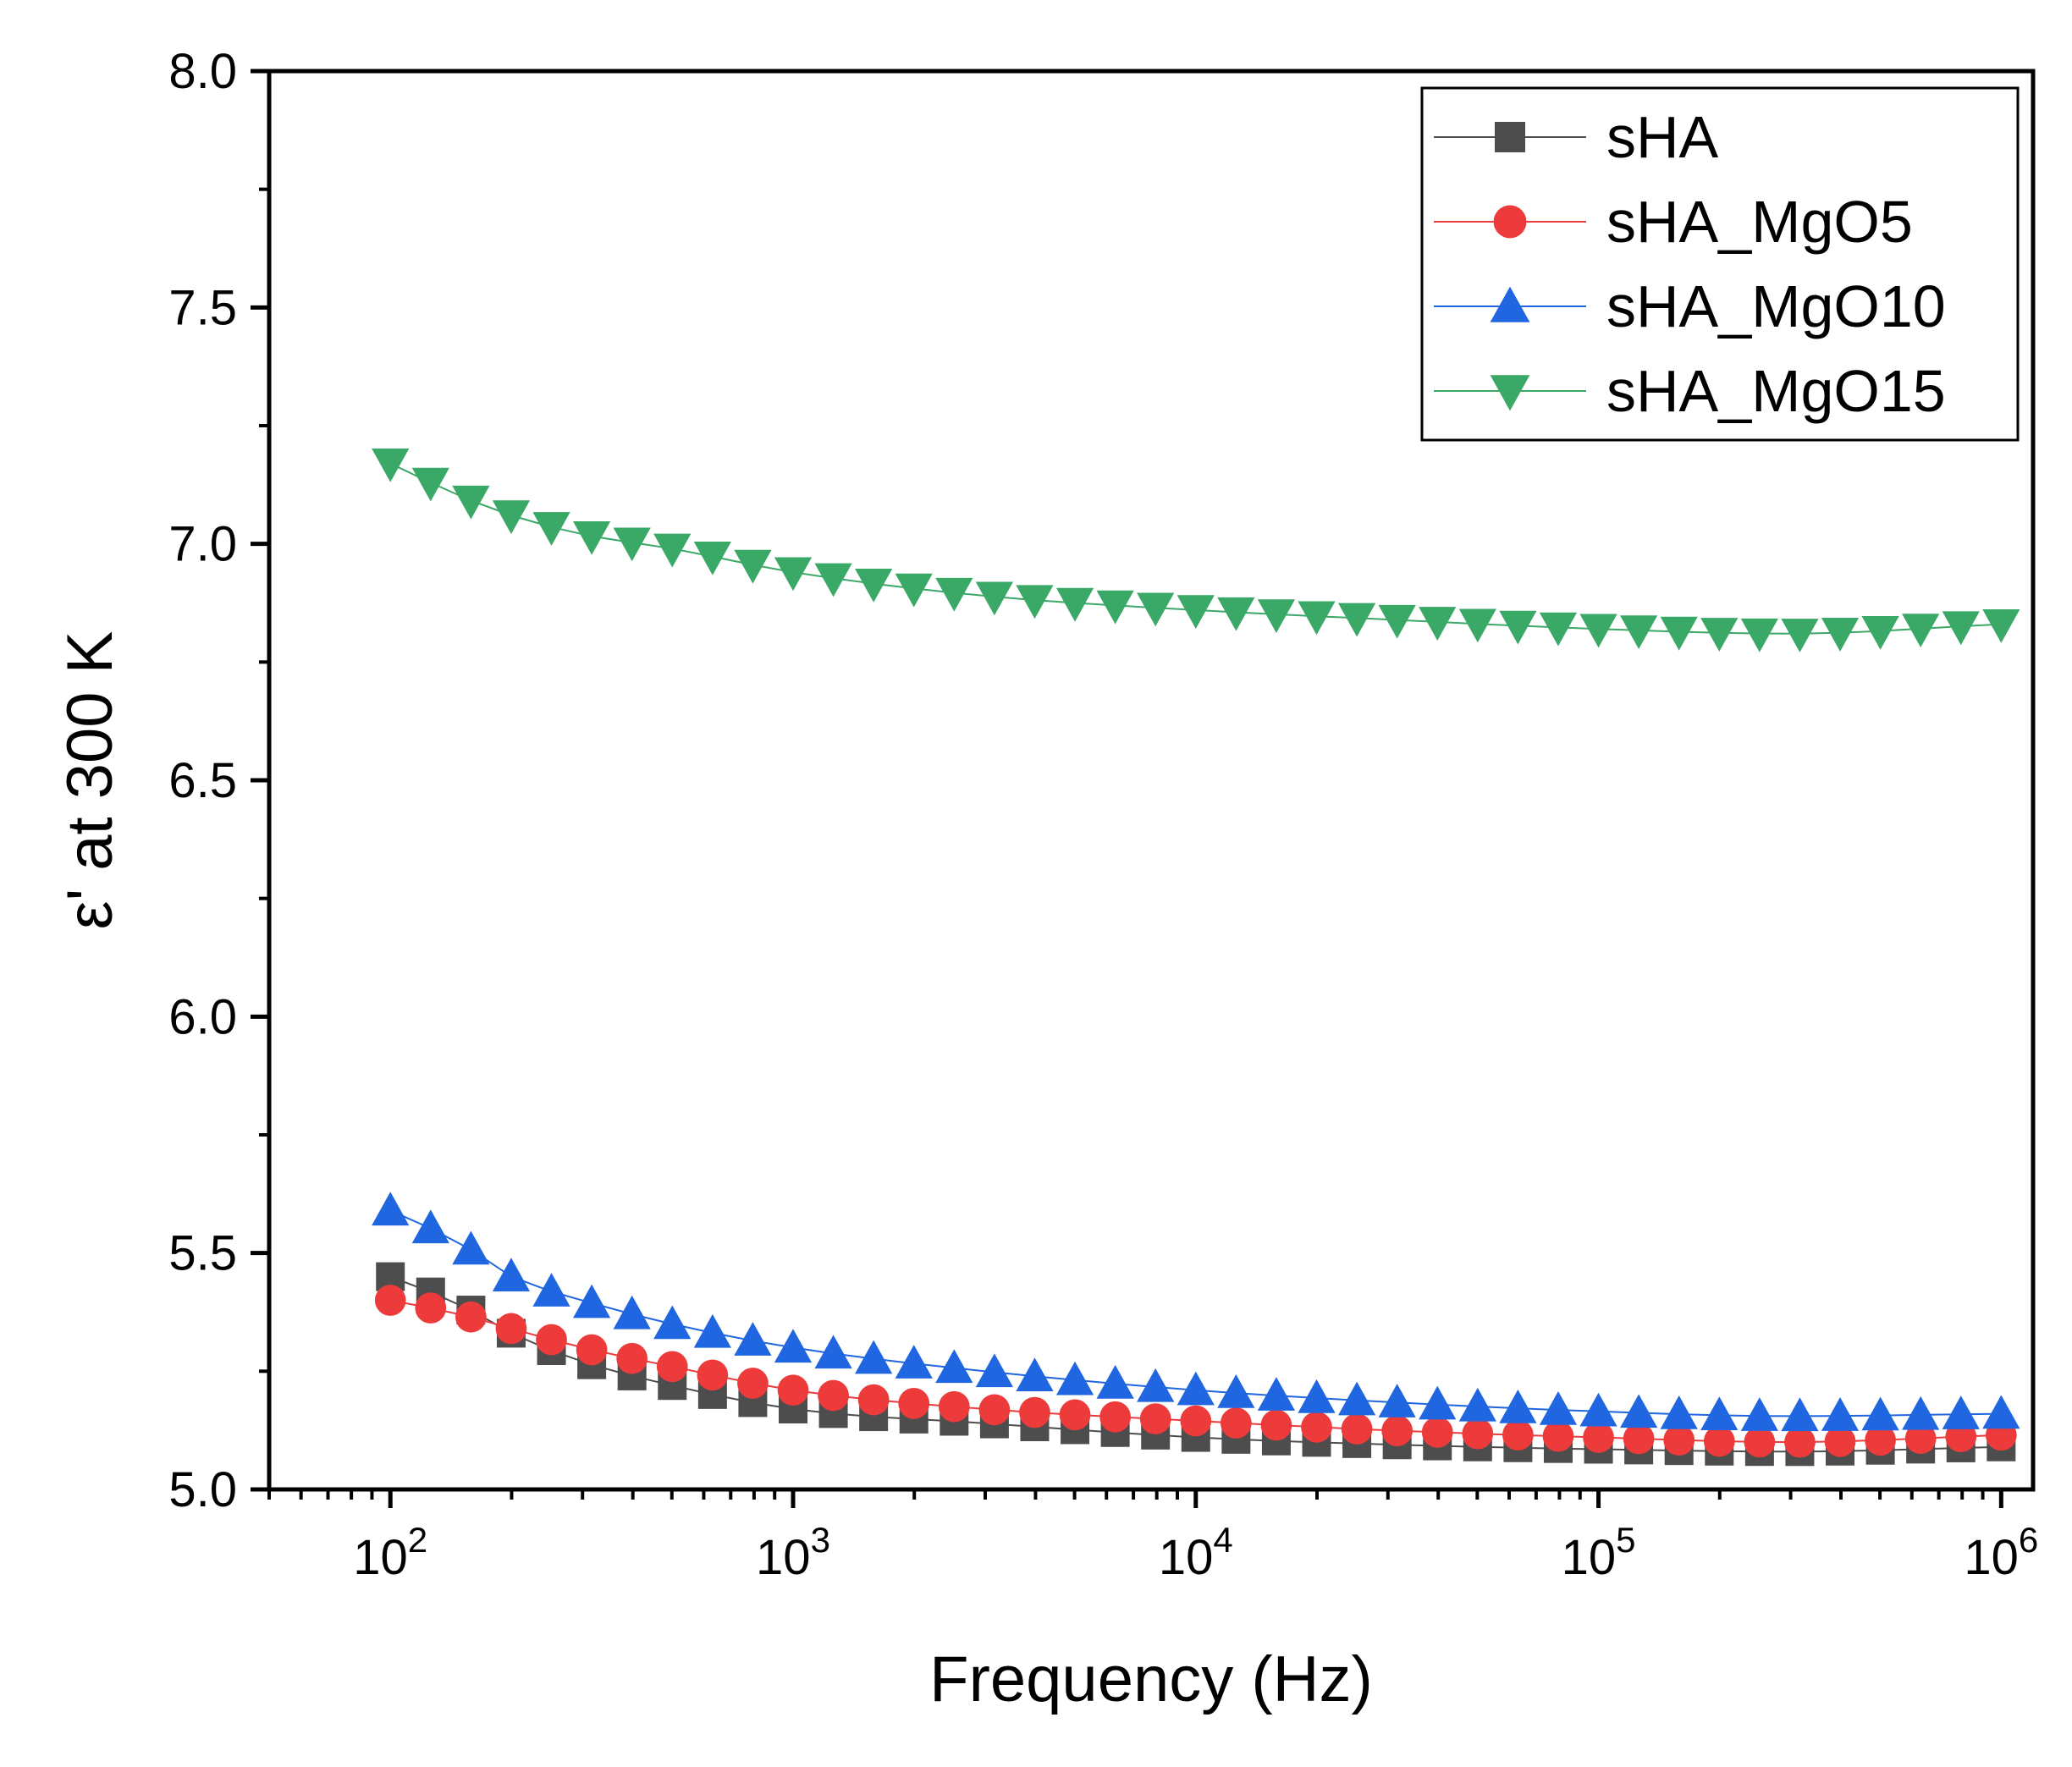 Image resolution: width=2072 pixels, height=1767 pixels. I want to click on y-tick-label: 6.0, so click(202, 1016).